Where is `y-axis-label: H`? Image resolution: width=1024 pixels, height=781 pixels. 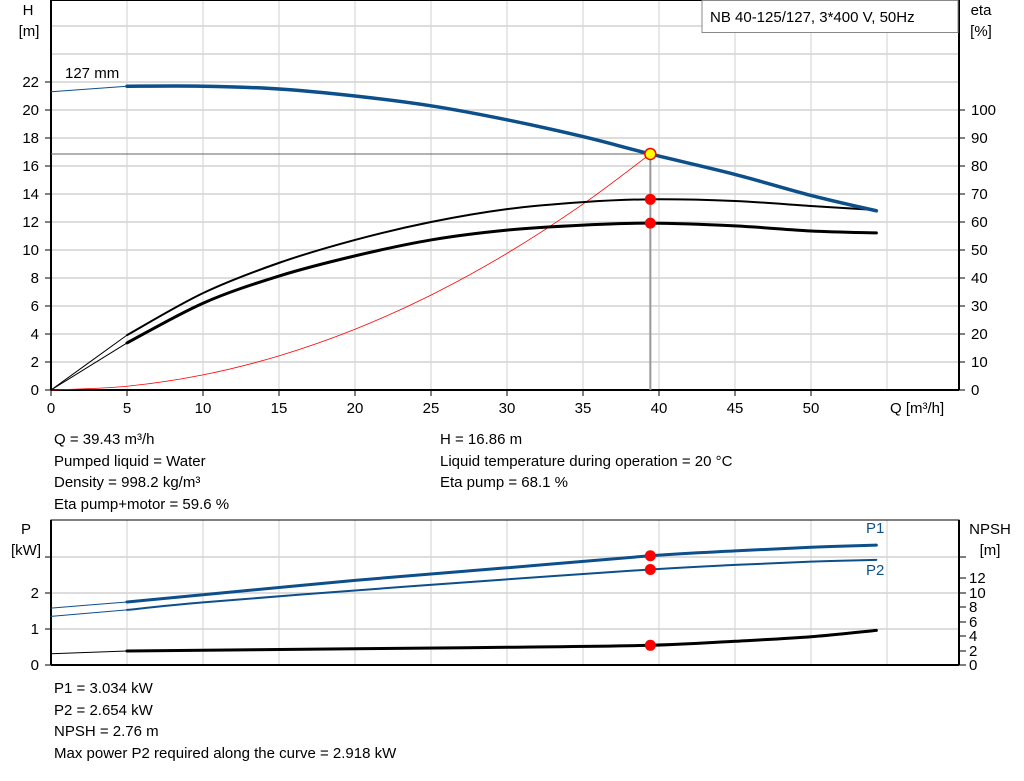 y-axis-label: H is located at coordinates (28, 10).